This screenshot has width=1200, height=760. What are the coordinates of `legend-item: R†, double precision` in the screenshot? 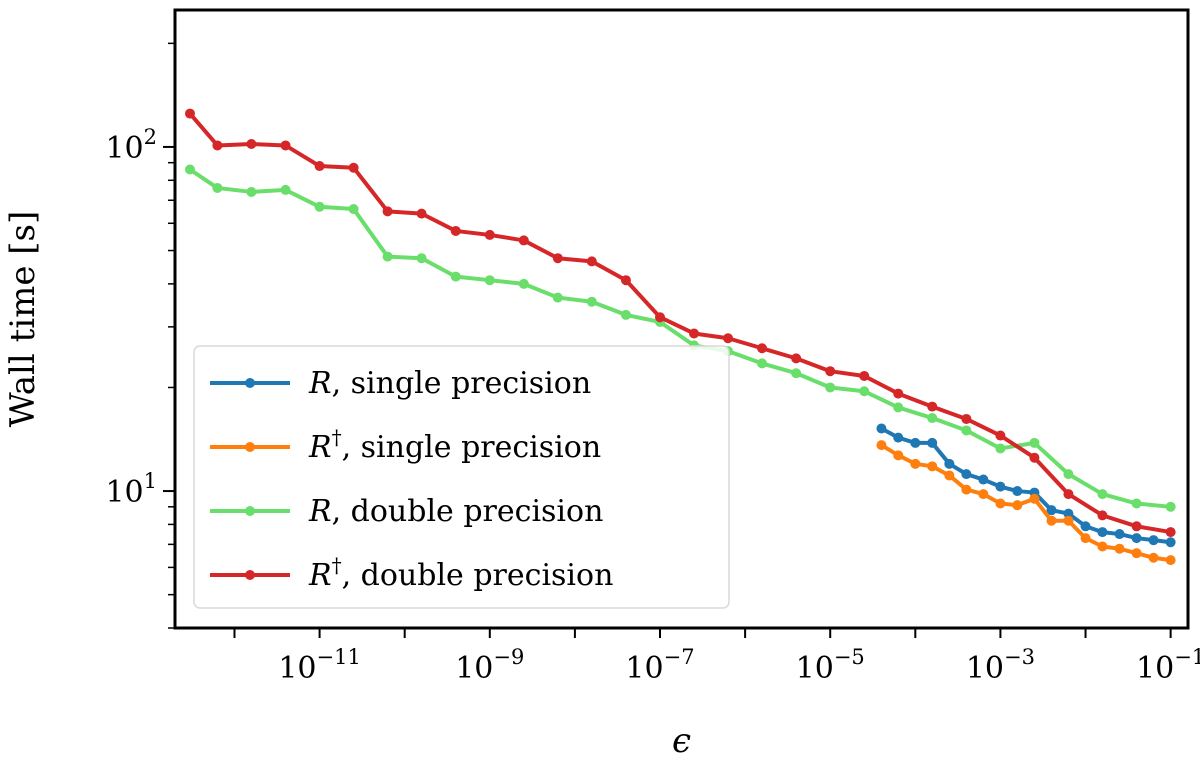 It's located at (411, 573).